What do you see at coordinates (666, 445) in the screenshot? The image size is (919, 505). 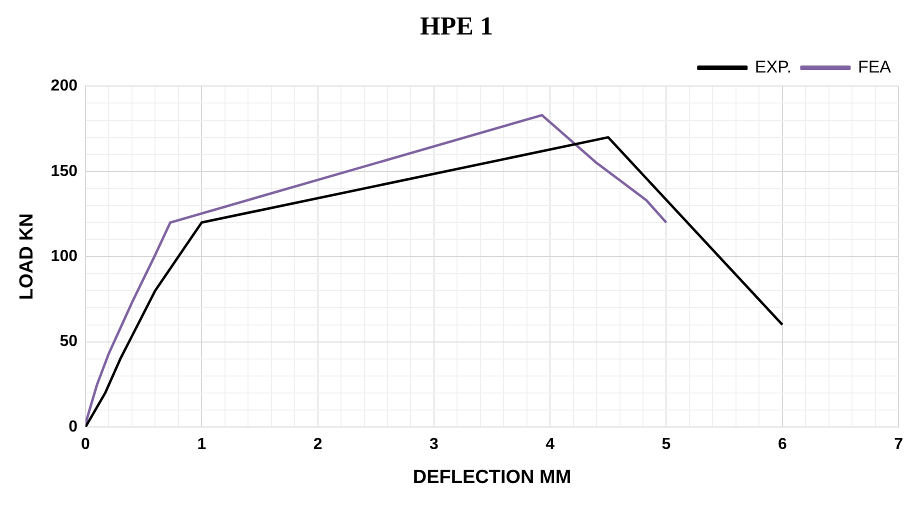 I see `x-tick-label: 5` at bounding box center [666, 445].